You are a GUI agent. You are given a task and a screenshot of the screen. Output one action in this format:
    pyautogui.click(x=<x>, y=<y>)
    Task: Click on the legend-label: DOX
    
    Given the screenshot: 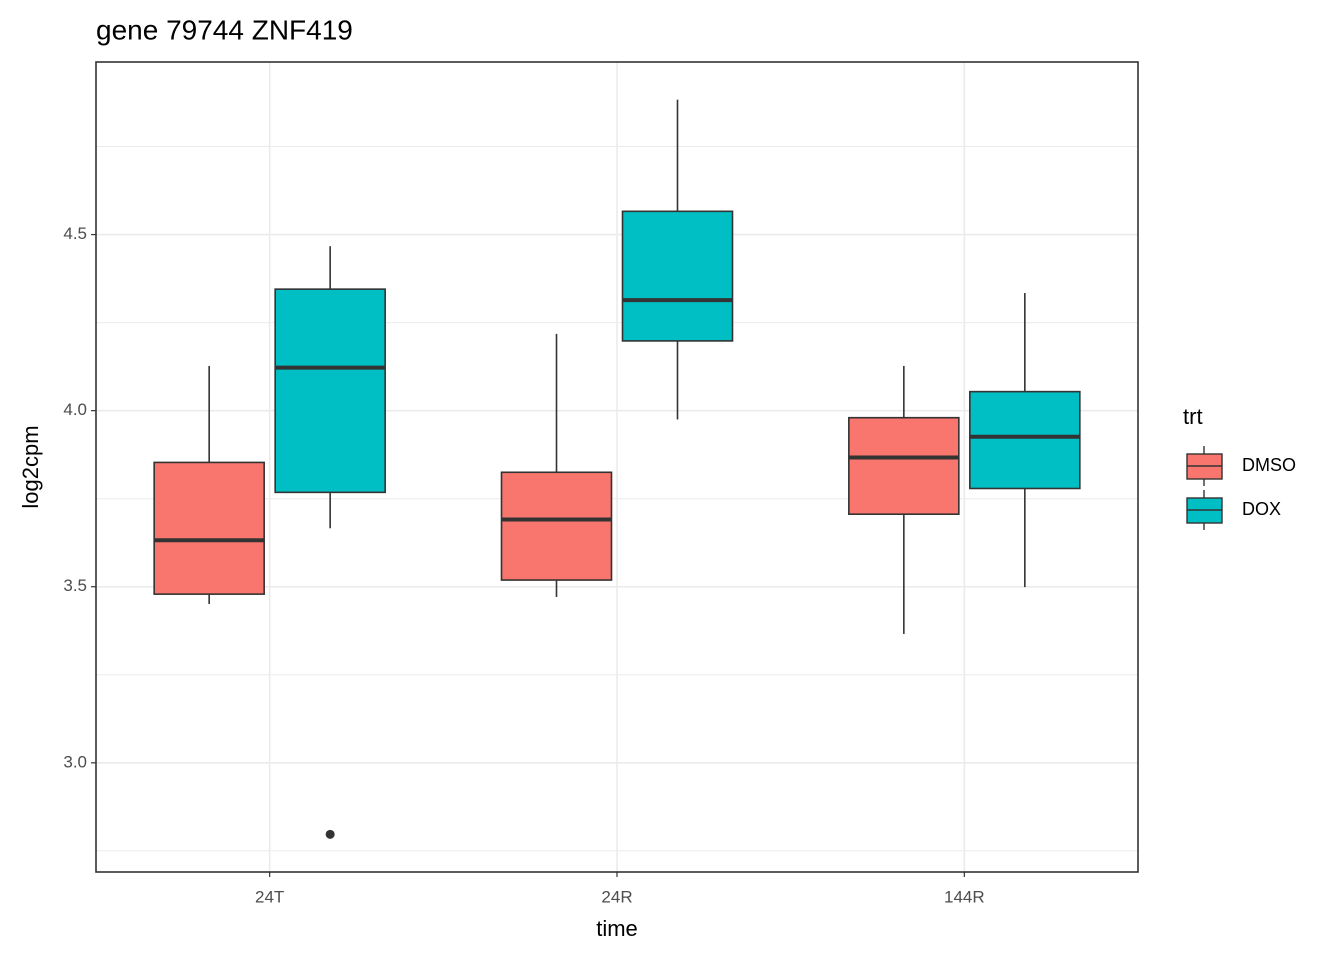 What is the action you would take?
    pyautogui.click(x=1261, y=509)
    